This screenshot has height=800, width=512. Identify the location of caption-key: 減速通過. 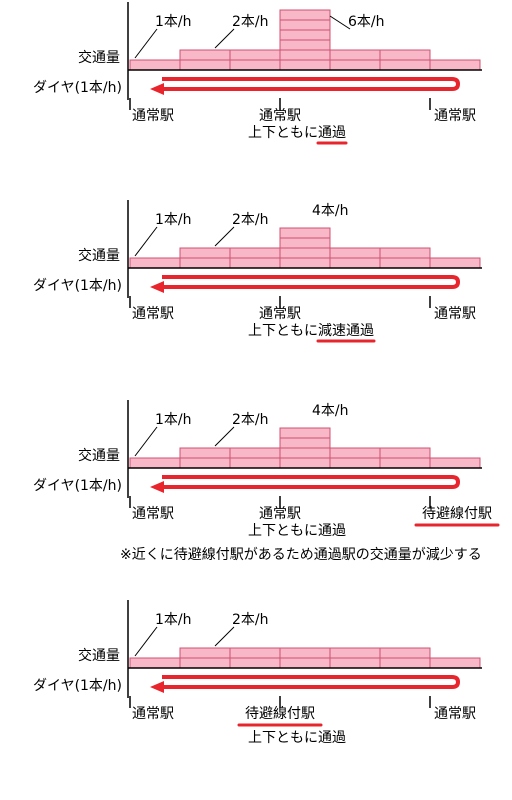
(346, 330).